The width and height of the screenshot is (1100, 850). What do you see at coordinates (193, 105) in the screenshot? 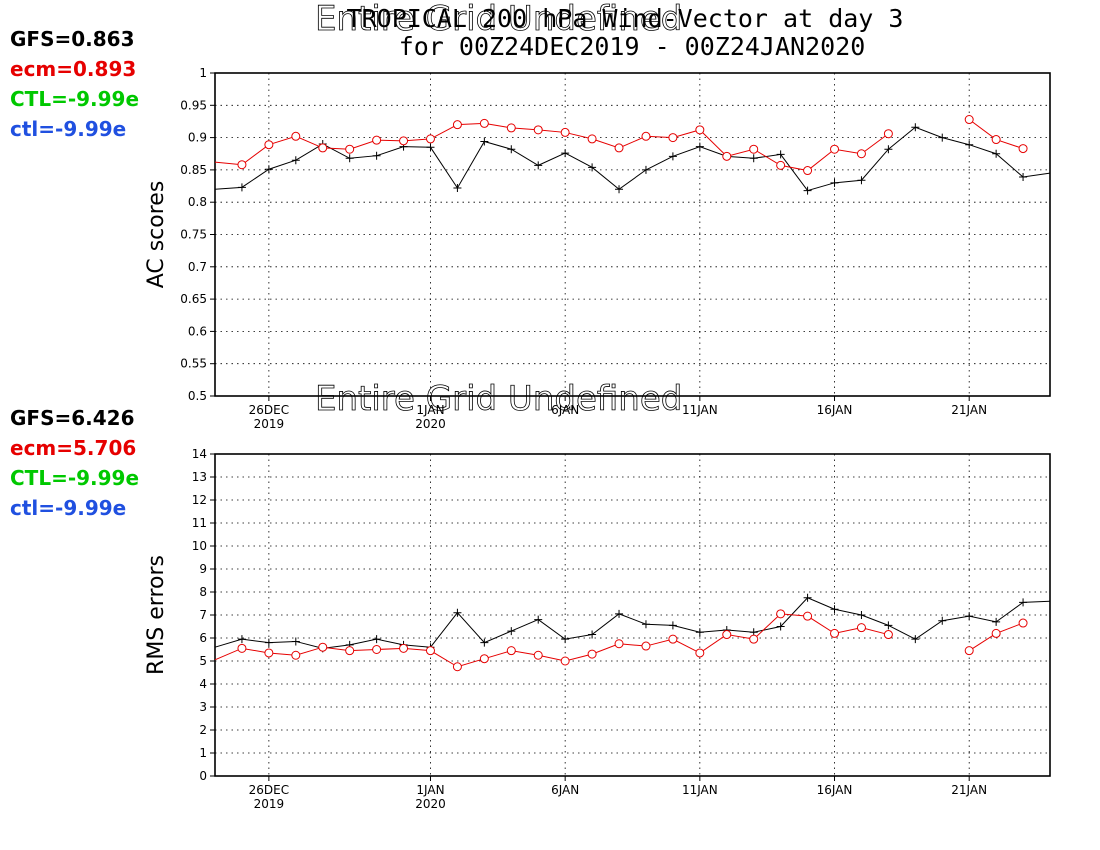
I see `y-tick-label: 0.95` at bounding box center [193, 105].